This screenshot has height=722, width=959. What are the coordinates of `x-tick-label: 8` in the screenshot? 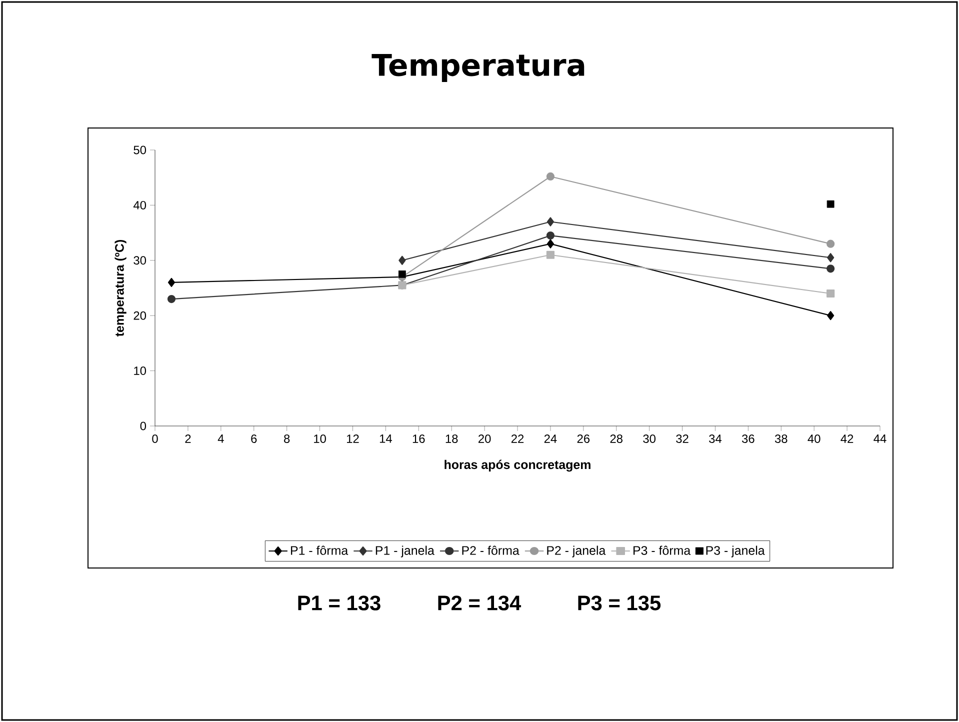 It's located at (287, 438).